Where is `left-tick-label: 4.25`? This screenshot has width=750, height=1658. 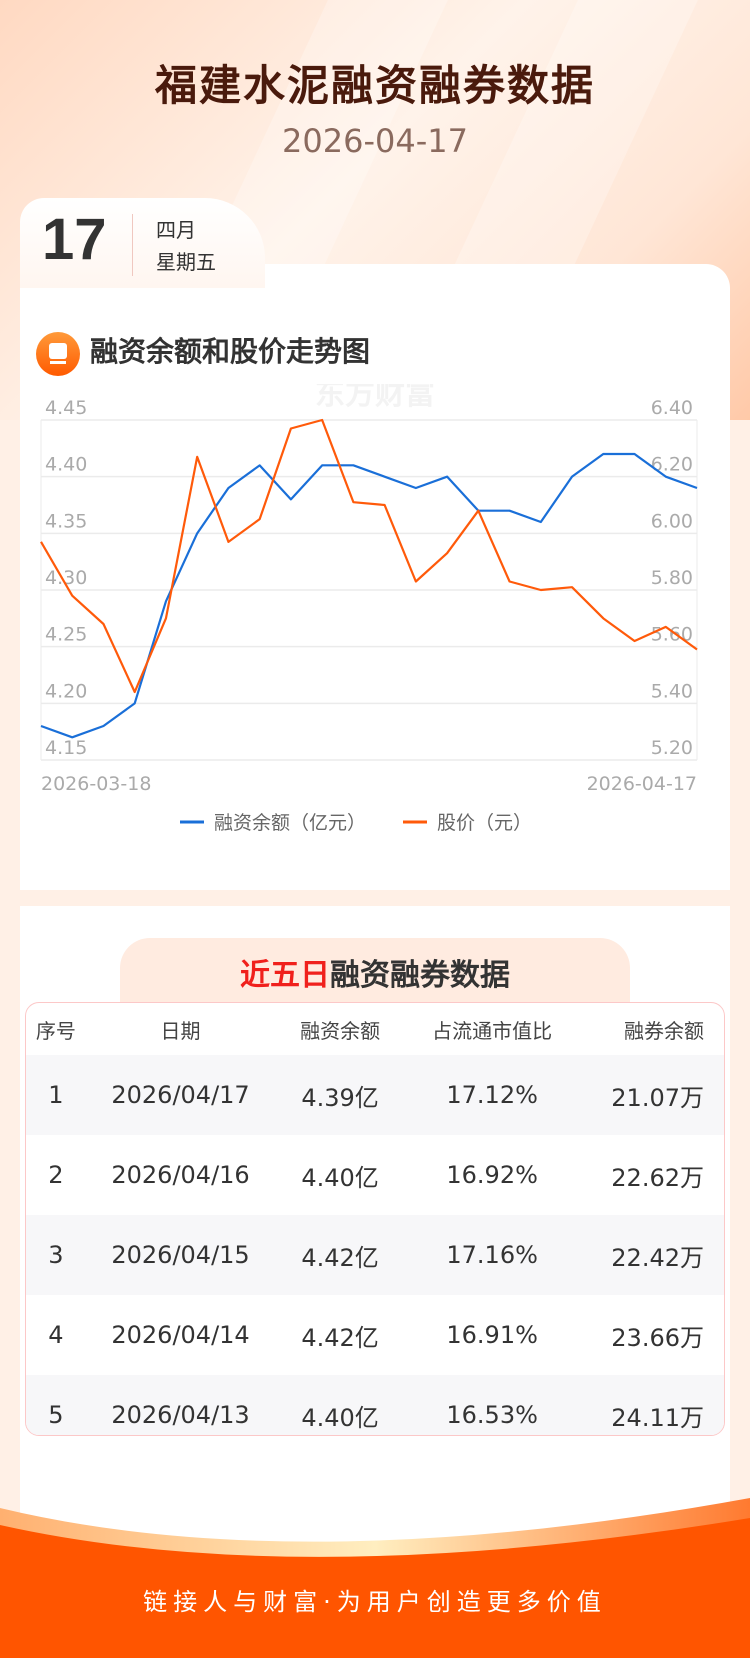
left-tick-label: 4.25 is located at coordinates (66, 635).